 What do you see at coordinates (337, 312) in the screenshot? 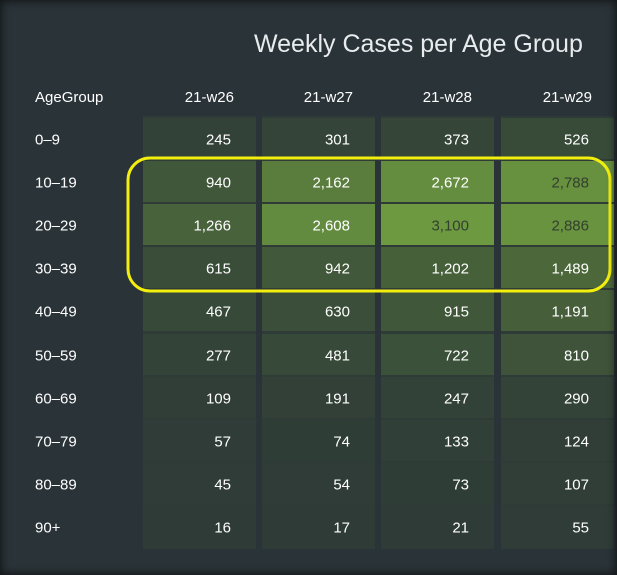
I see `cell-value: 630` at bounding box center [337, 312].